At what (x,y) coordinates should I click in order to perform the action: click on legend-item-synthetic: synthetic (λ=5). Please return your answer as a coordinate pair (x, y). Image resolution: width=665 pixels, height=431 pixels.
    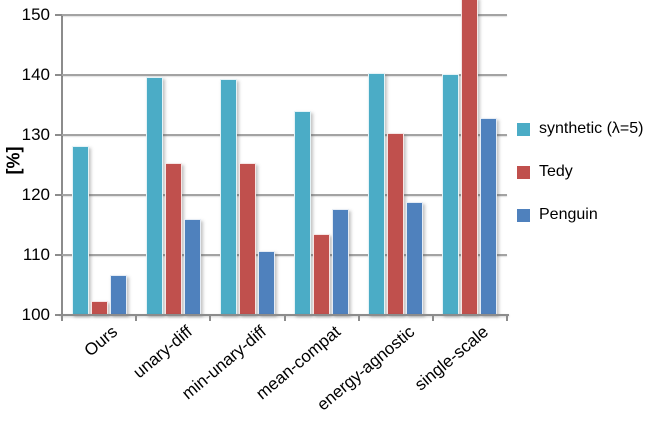
    Looking at the image, I should click on (591, 129).